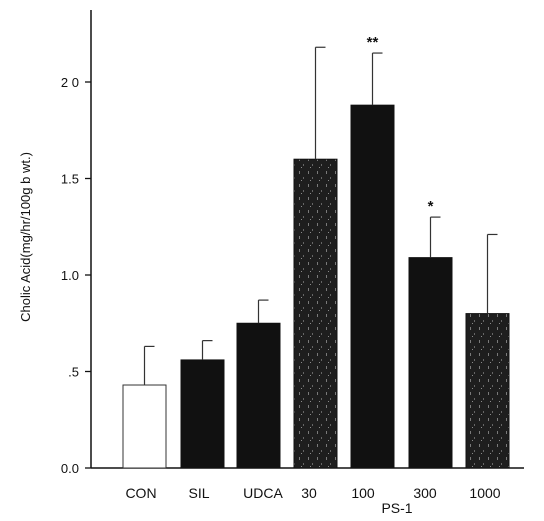 Image resolution: width=544 pixels, height=521 pixels. Describe the element at coordinates (70, 179) in the screenshot. I see `y-tick-label: 1.5` at that location.